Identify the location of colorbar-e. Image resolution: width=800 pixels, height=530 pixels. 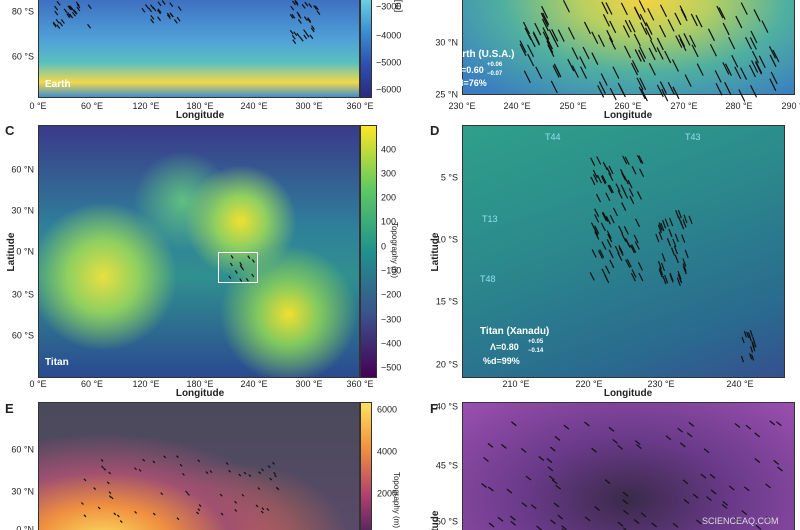
(366, 466).